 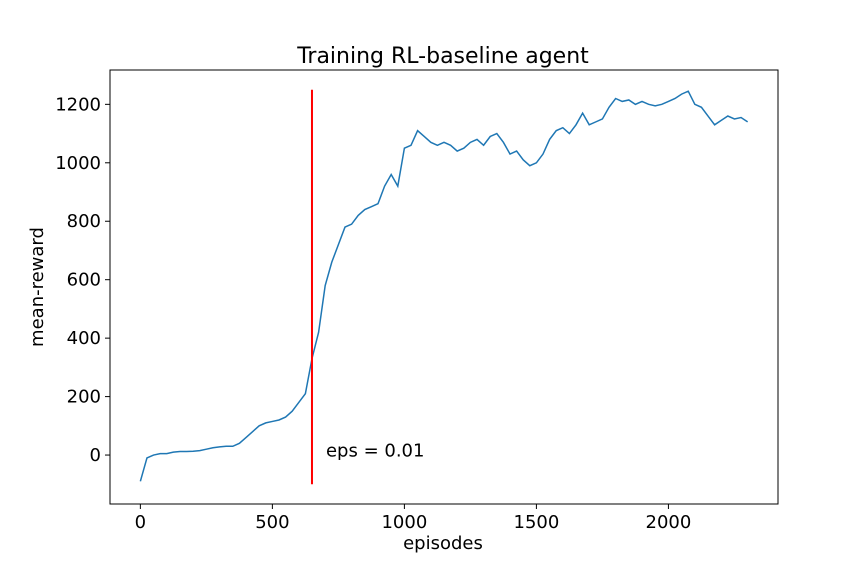 What do you see at coordinates (37, 287) in the screenshot?
I see `y-axis-label: mean-reward` at bounding box center [37, 287].